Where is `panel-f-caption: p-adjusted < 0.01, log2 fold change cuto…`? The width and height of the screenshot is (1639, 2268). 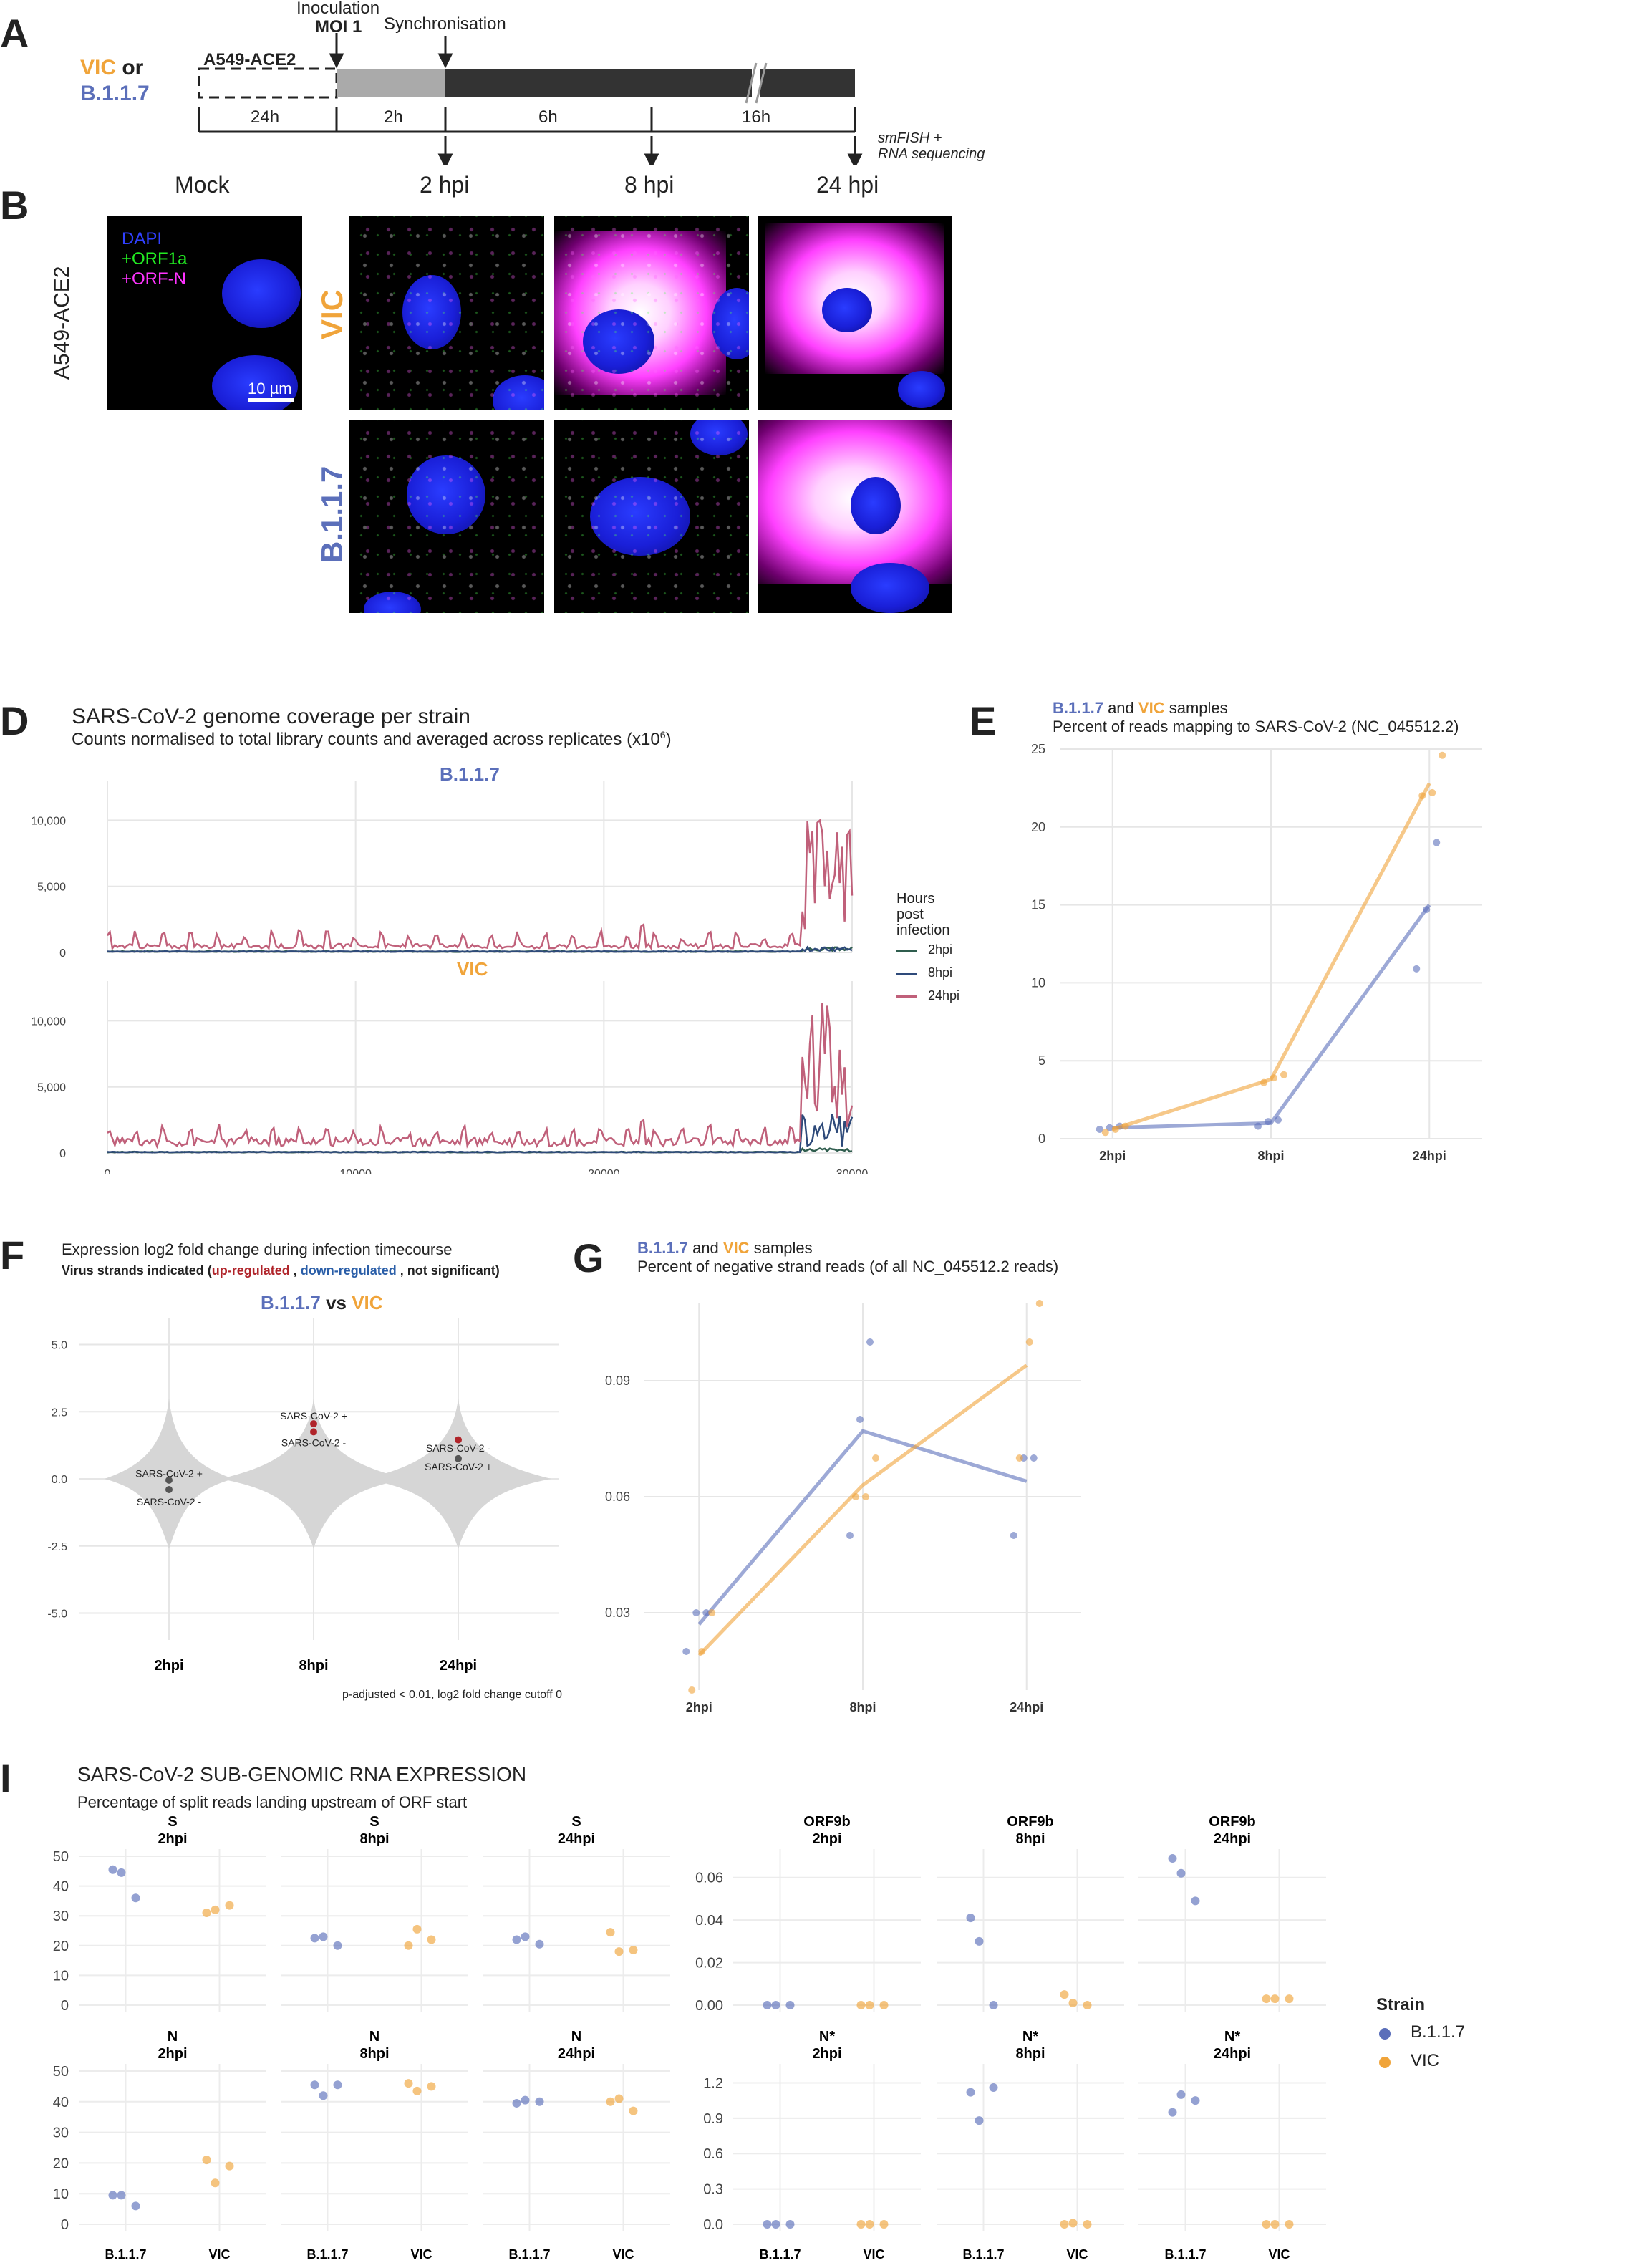 panel-f-caption: p-adjusted < 0.01, log2 fold change cuto… is located at coordinates (452, 1695).